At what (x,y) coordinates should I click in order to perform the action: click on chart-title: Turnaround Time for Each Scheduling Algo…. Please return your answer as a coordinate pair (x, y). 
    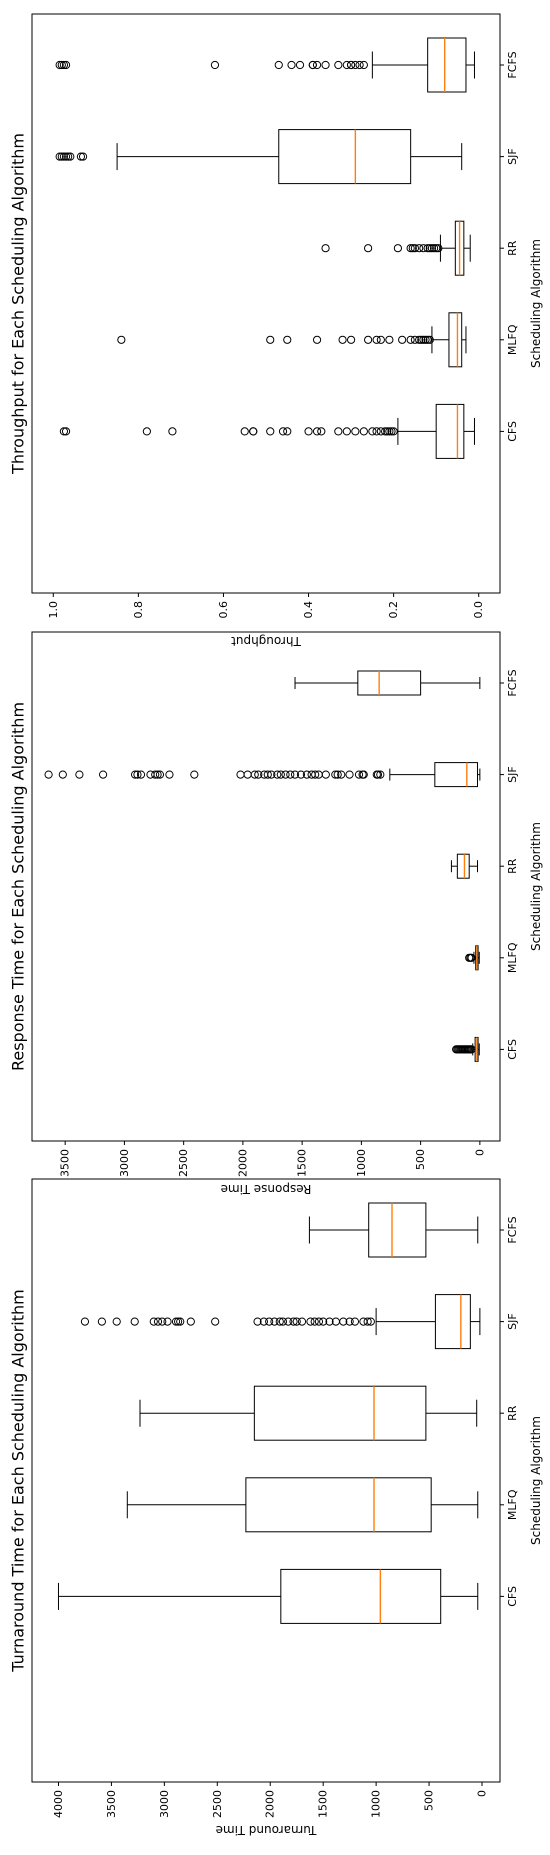
    Looking at the image, I should click on (18, 1480).